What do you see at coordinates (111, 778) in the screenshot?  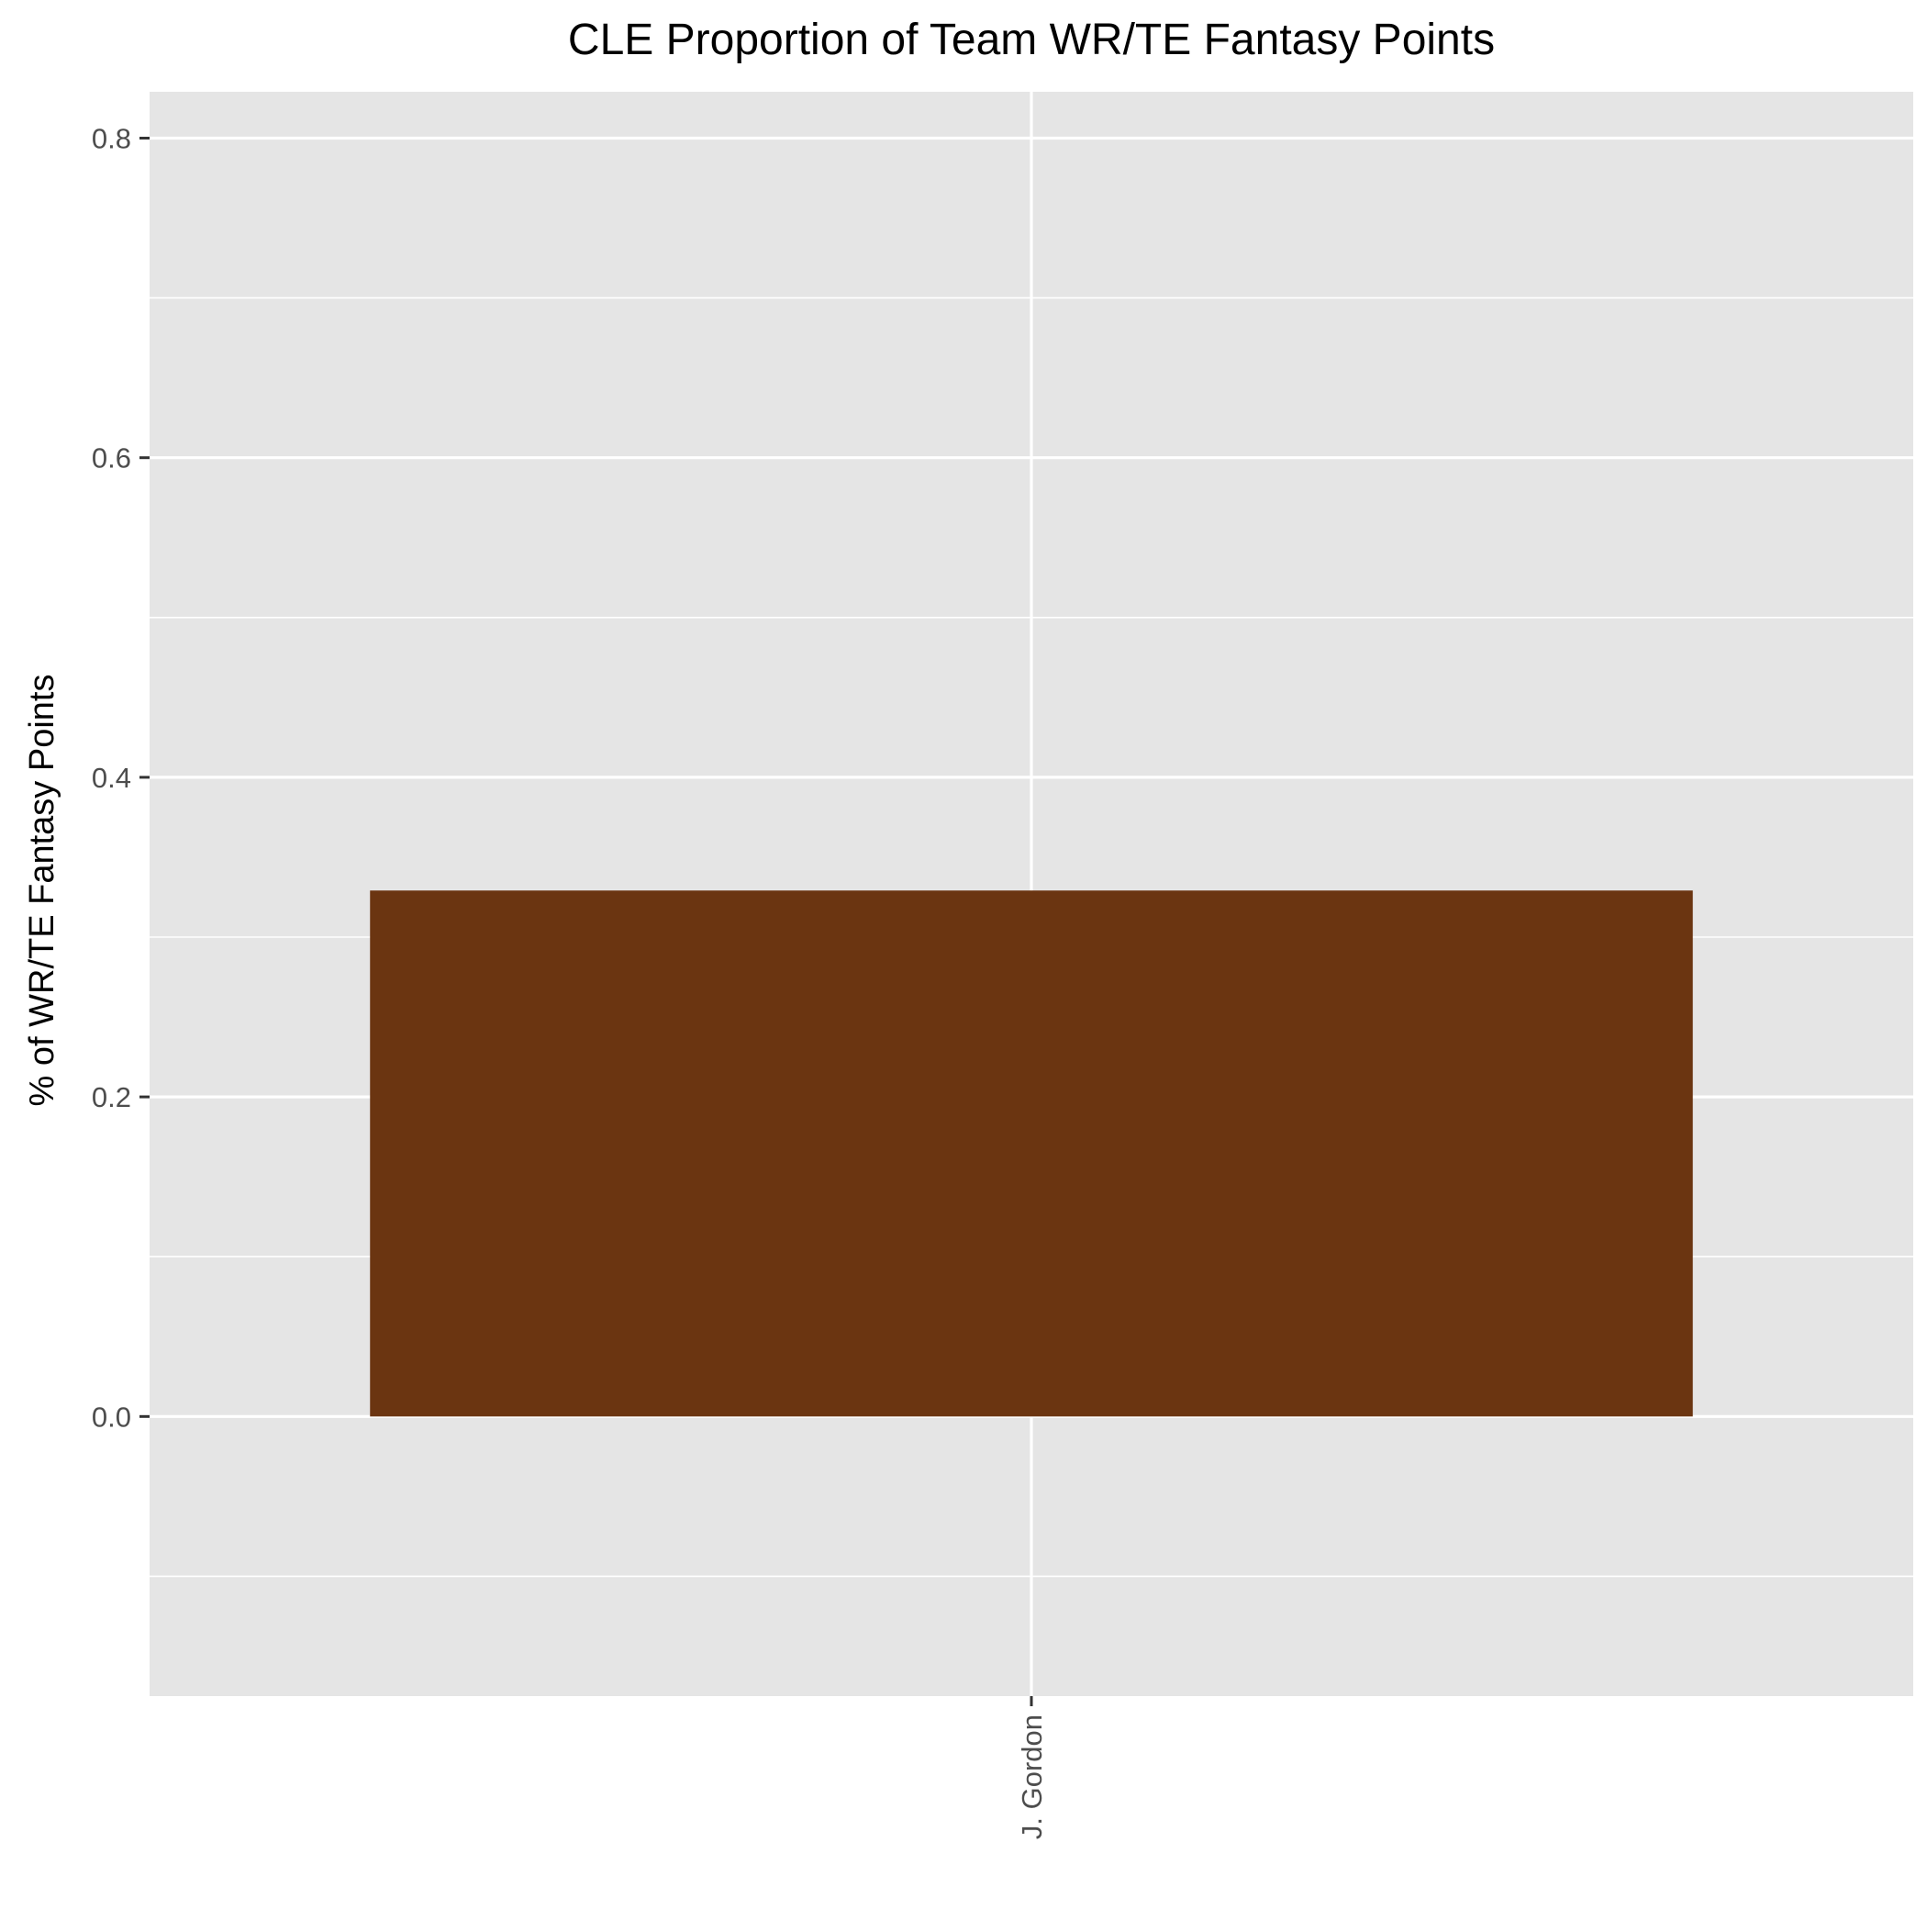 I see `y-tick-label: 0.4` at bounding box center [111, 778].